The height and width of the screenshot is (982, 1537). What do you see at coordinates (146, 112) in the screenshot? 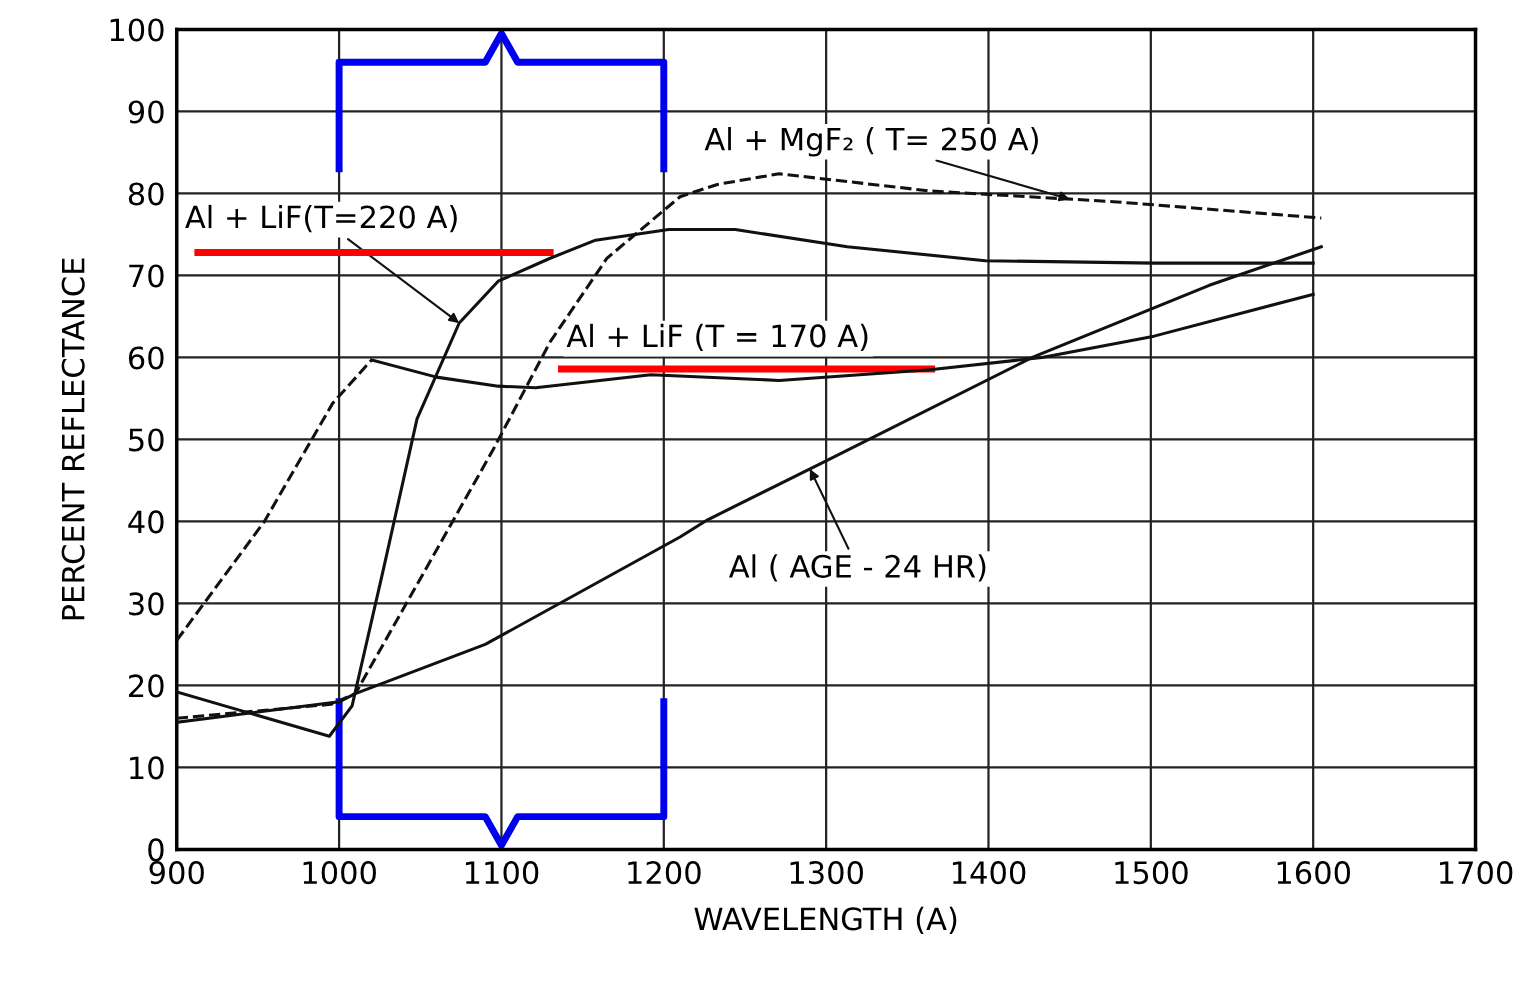
I see `y-tick-label: 90` at bounding box center [146, 112].